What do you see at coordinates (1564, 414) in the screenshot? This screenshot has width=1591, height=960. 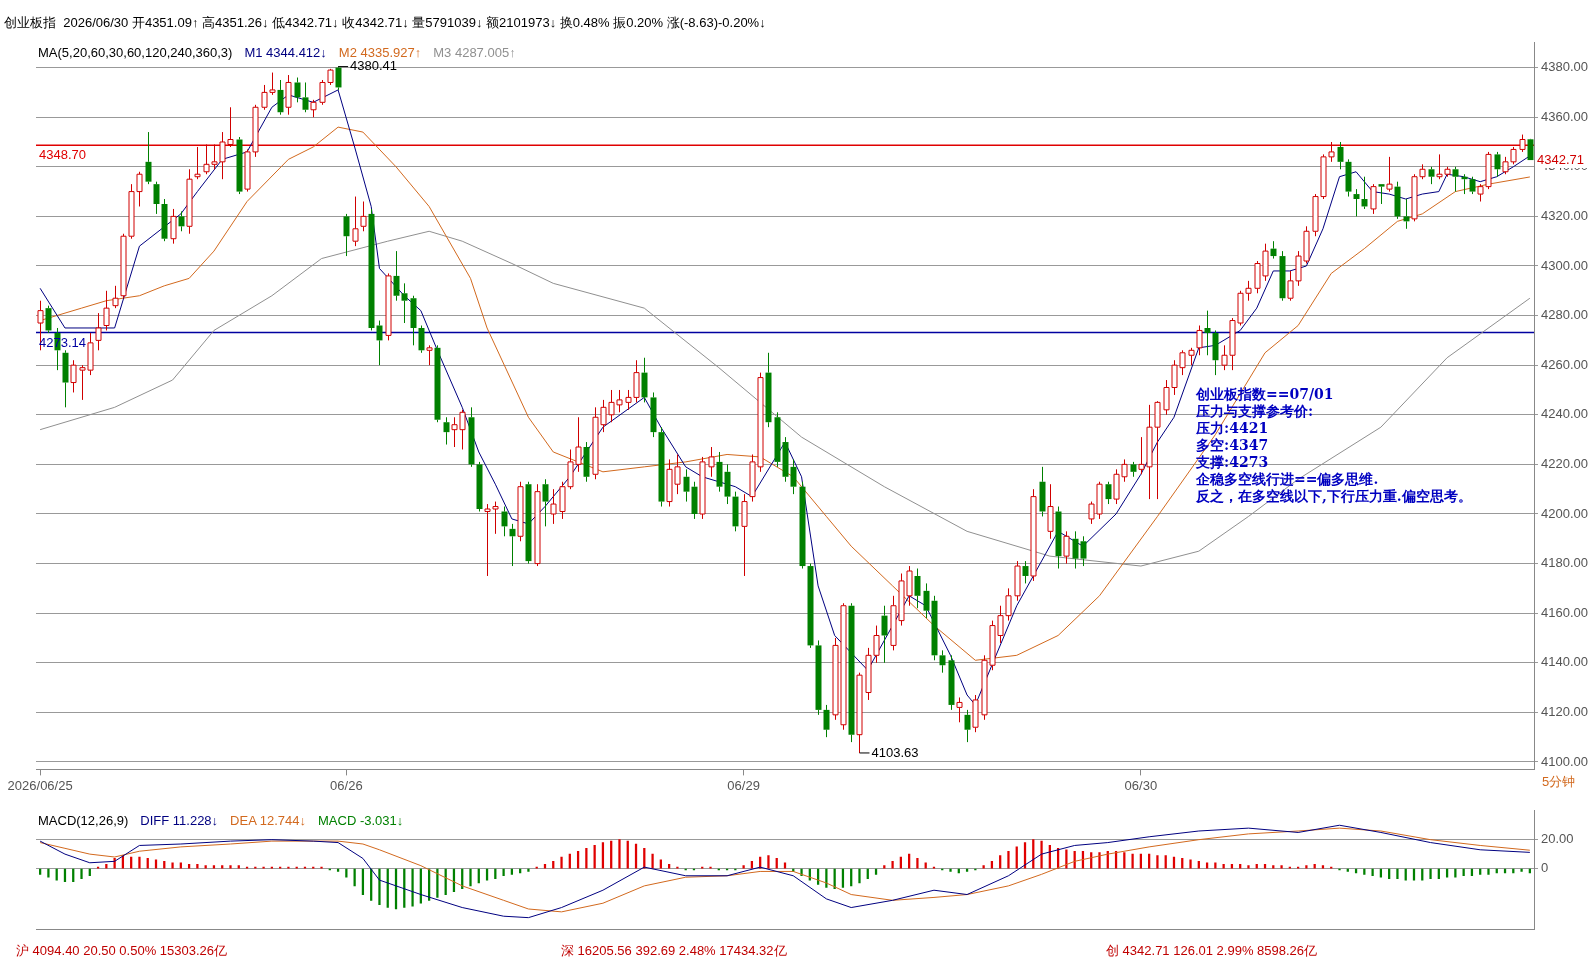 I see `y-tick-label: 4240.00` at bounding box center [1564, 414].